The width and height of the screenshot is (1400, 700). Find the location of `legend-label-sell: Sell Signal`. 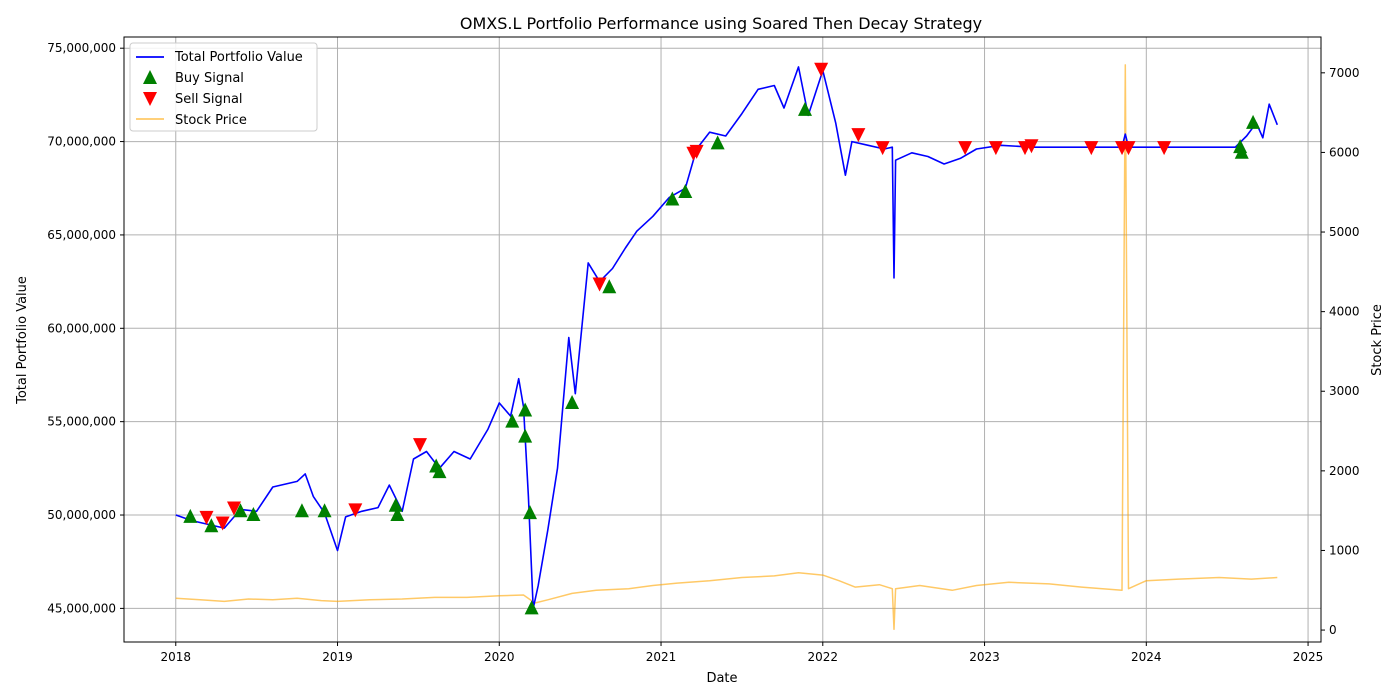

legend-label-sell: Sell Signal is located at coordinates (209, 99).